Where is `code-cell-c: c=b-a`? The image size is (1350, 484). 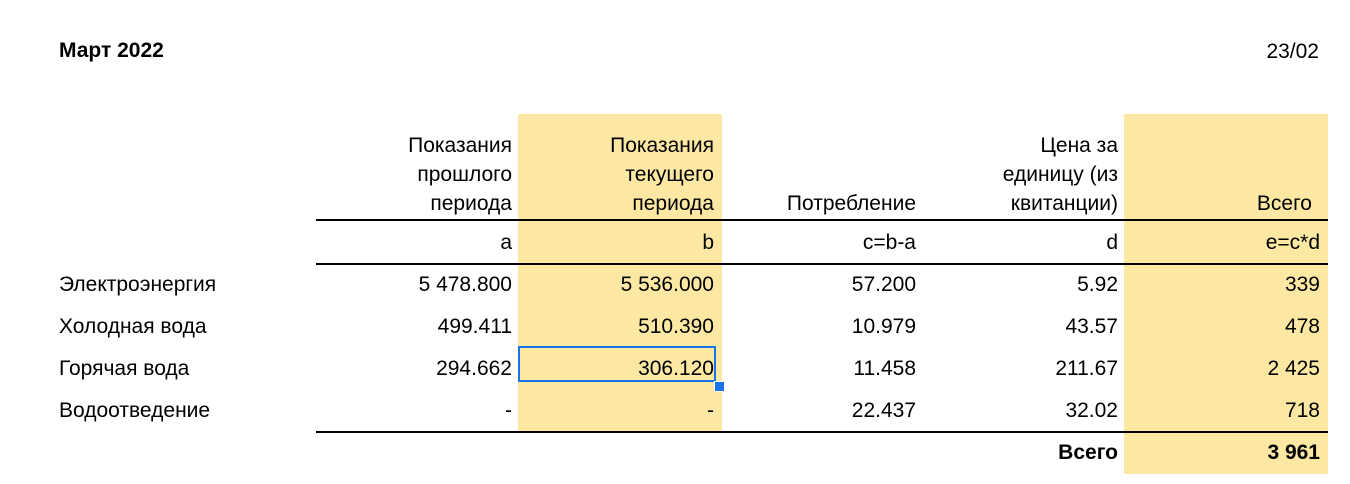 code-cell-c: c=b-a is located at coordinates (889, 242).